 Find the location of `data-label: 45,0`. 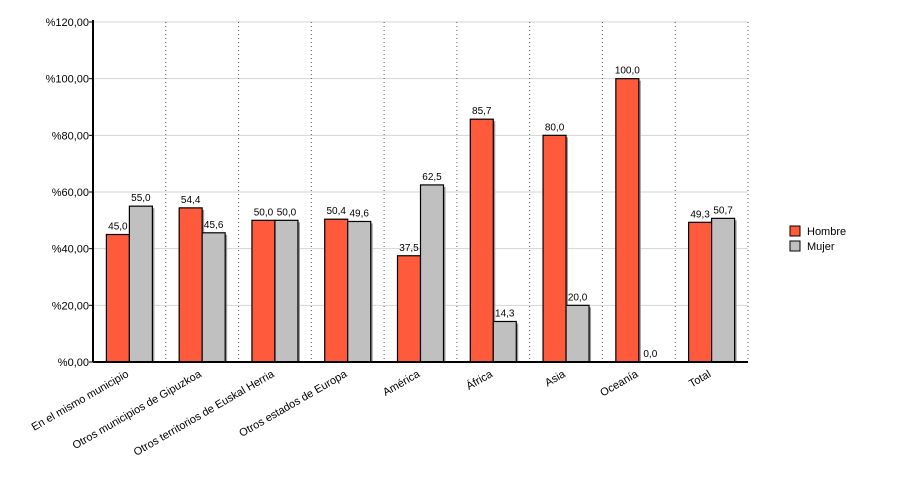

data-label: 45,0 is located at coordinates (118, 227).